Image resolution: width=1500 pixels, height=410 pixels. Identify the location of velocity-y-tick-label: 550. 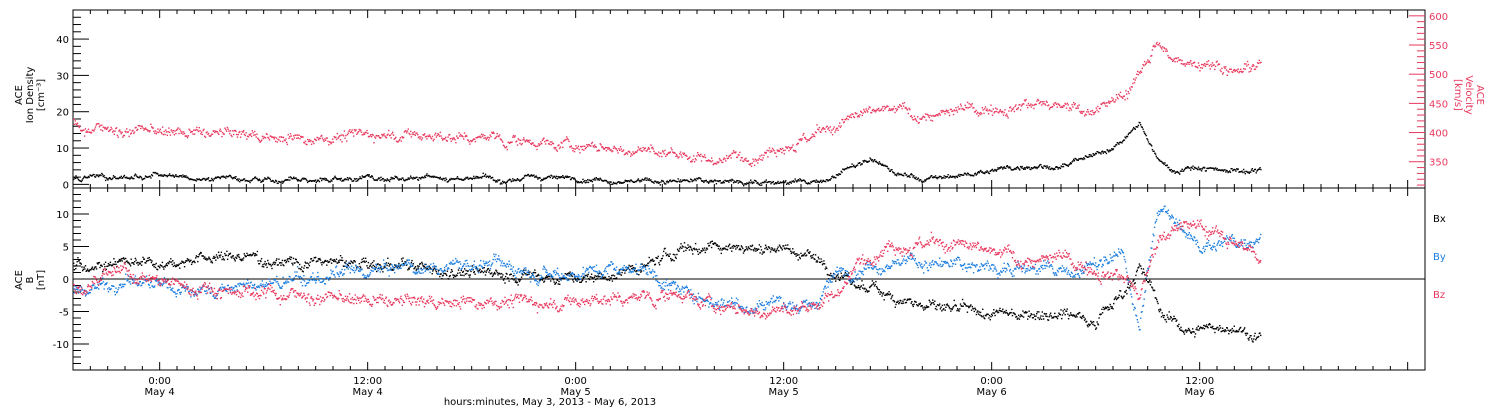
(1438, 46).